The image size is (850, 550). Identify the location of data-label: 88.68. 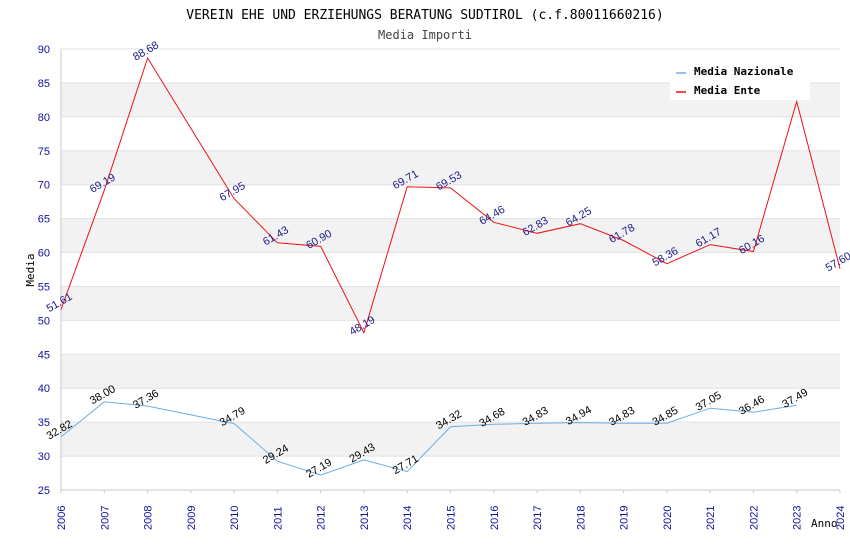
(146, 51).